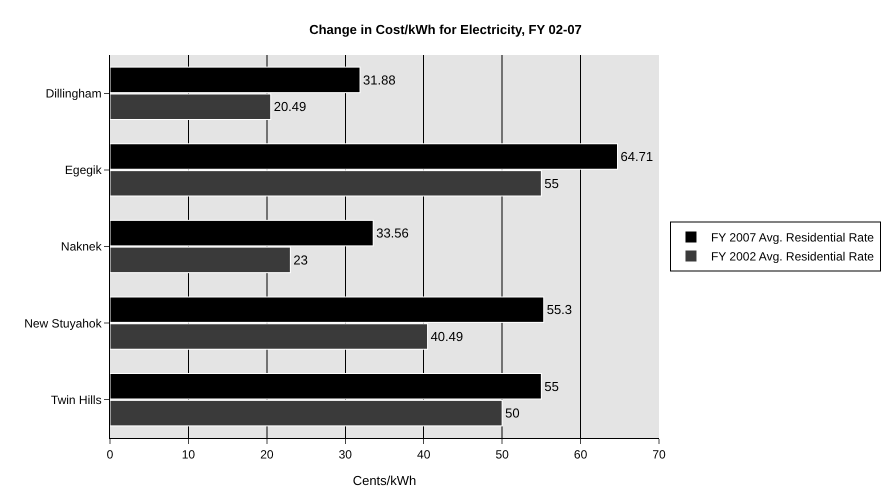 The height and width of the screenshot is (498, 891). I want to click on x-tick-label: 40, so click(424, 454).